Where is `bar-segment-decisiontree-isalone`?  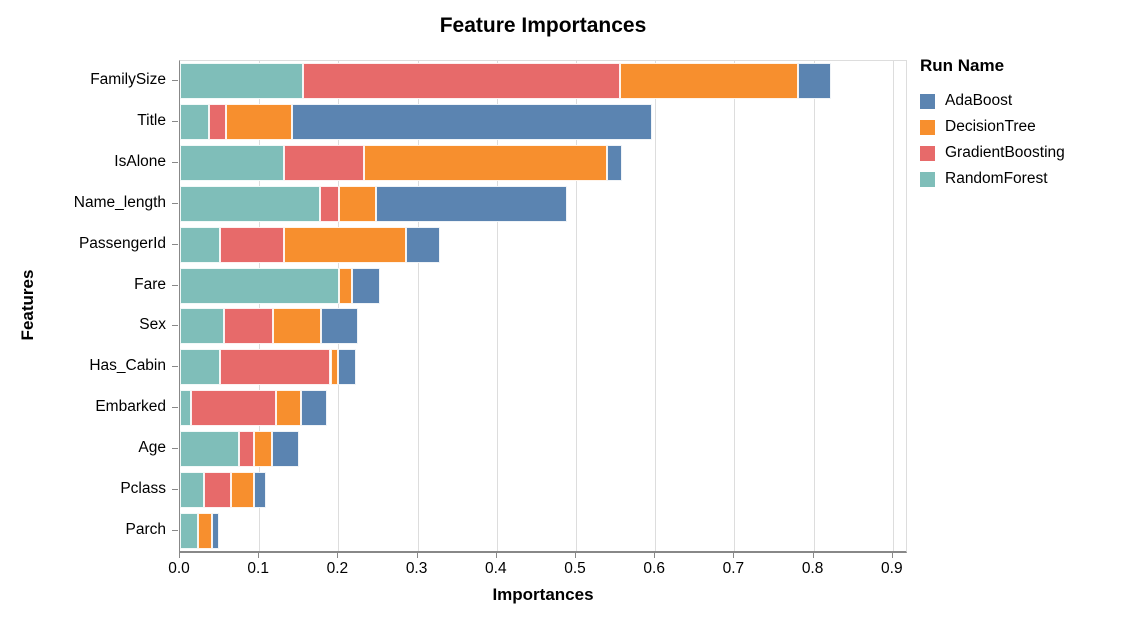 bar-segment-decisiontree-isalone is located at coordinates (485, 163).